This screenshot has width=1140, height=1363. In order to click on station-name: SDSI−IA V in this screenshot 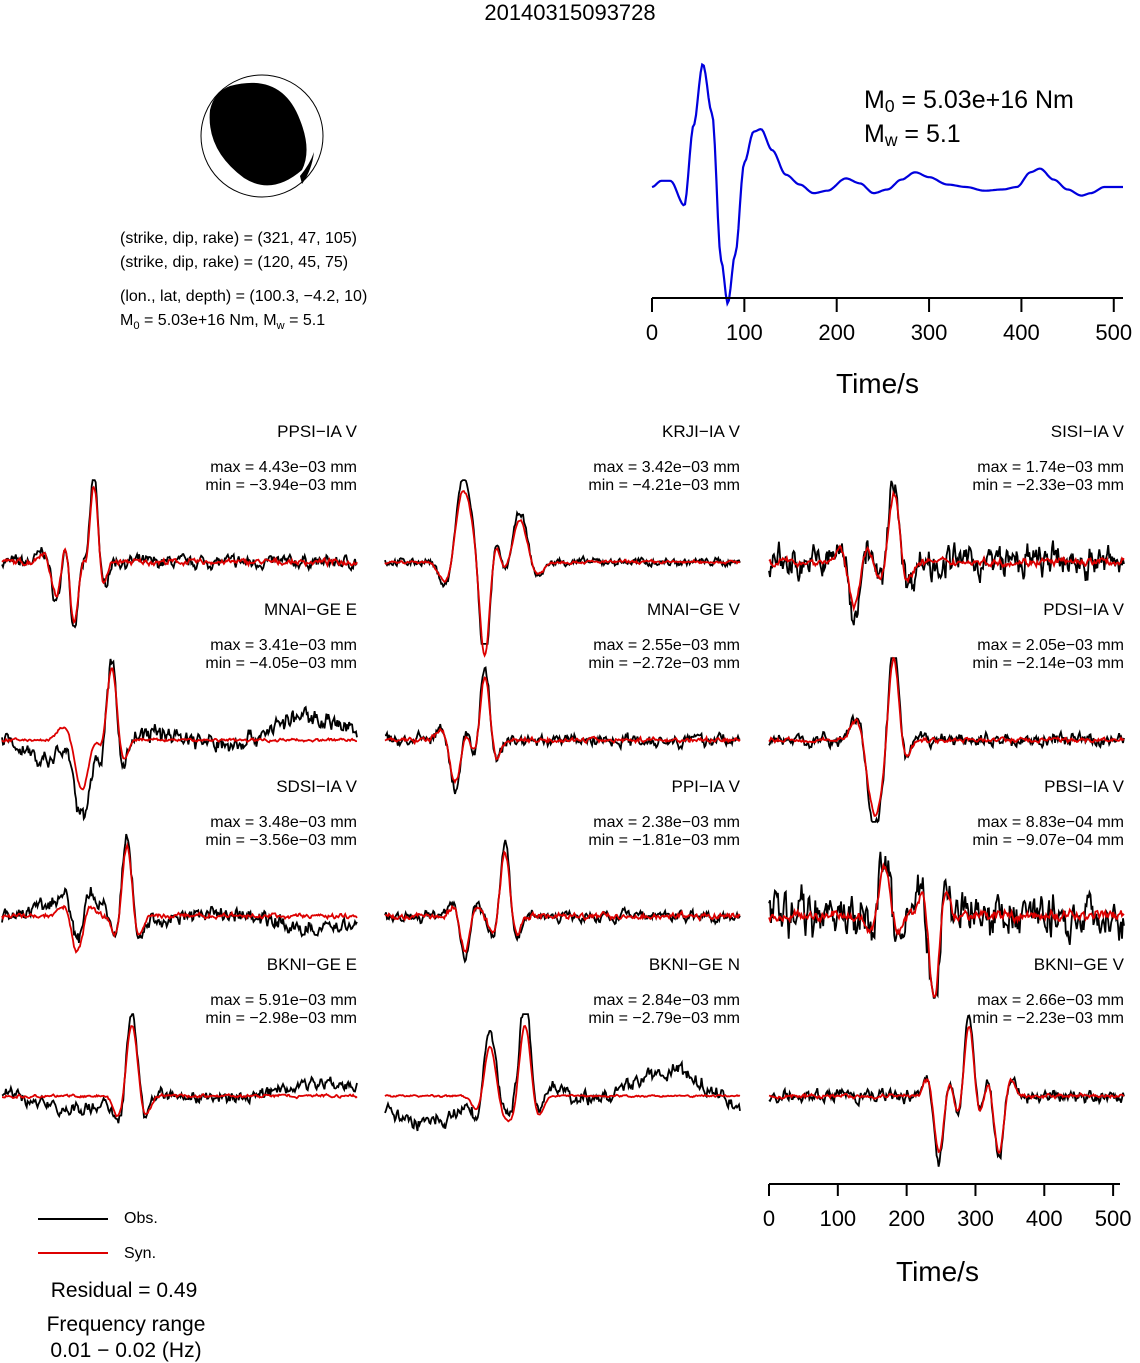, I will do `click(316, 786)`.